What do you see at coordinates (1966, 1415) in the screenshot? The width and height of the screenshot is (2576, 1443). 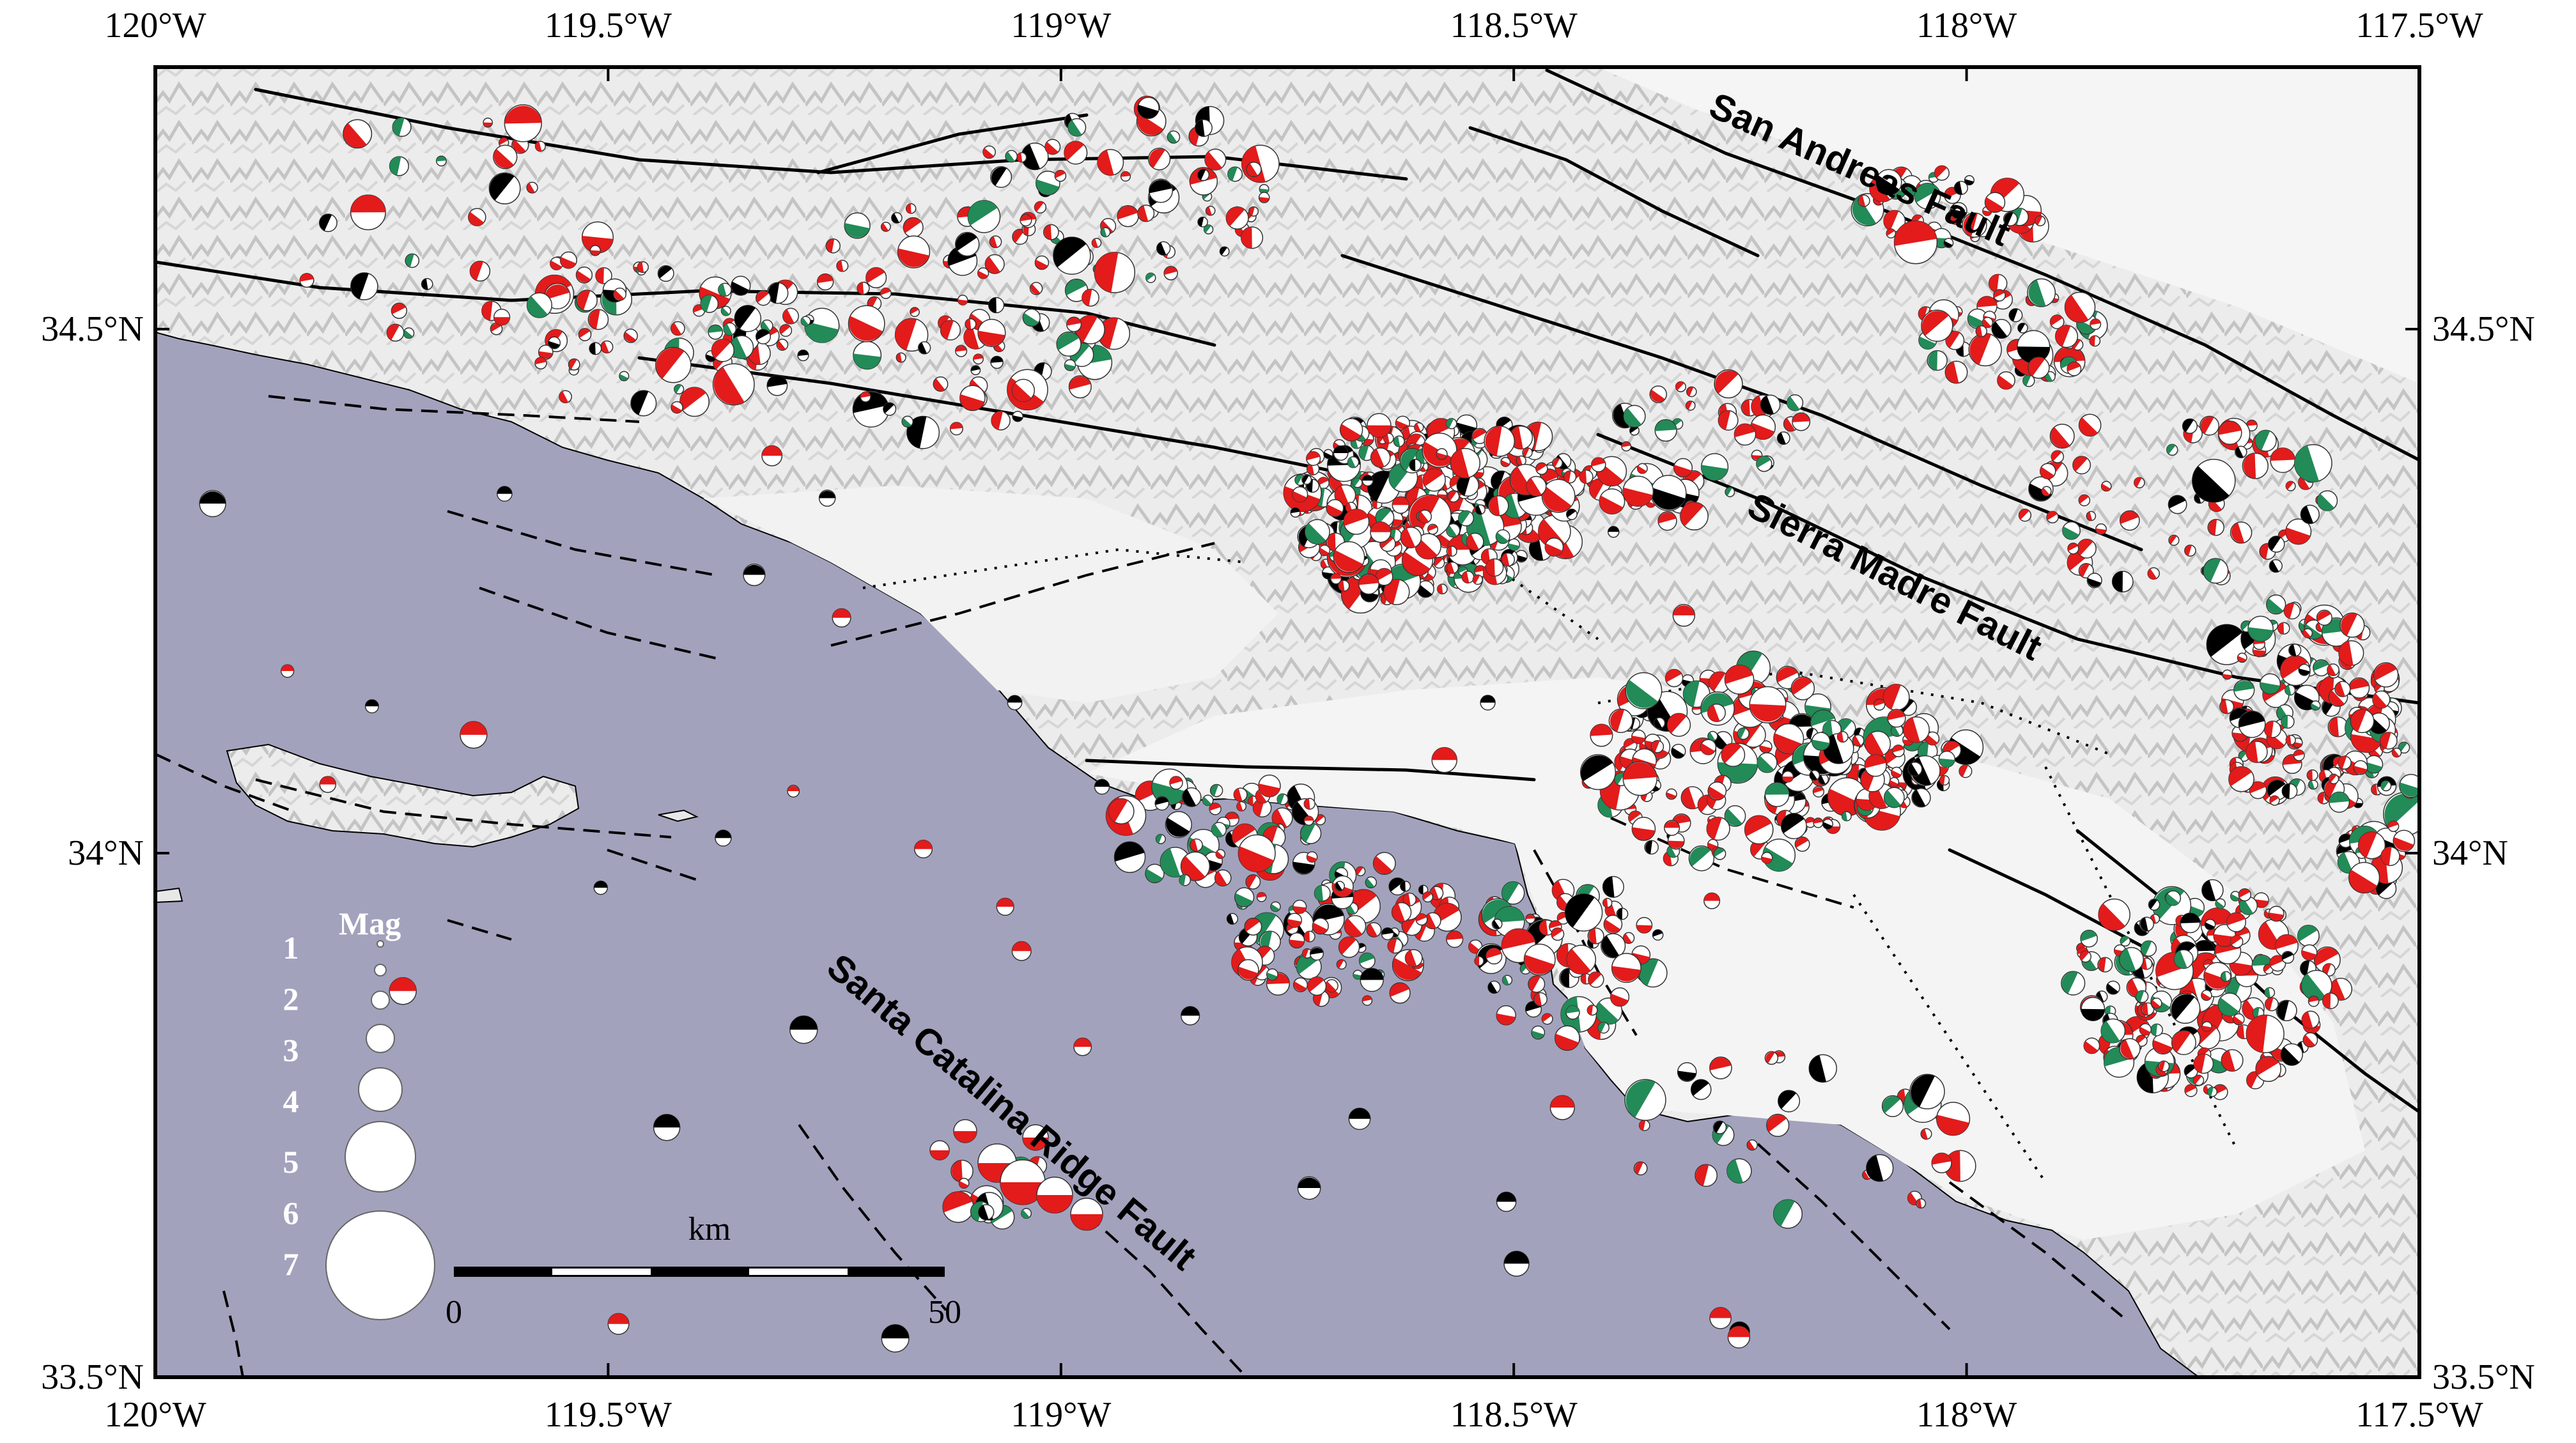 I see `x-tick-label-bottom: 118°W` at bounding box center [1966, 1415].